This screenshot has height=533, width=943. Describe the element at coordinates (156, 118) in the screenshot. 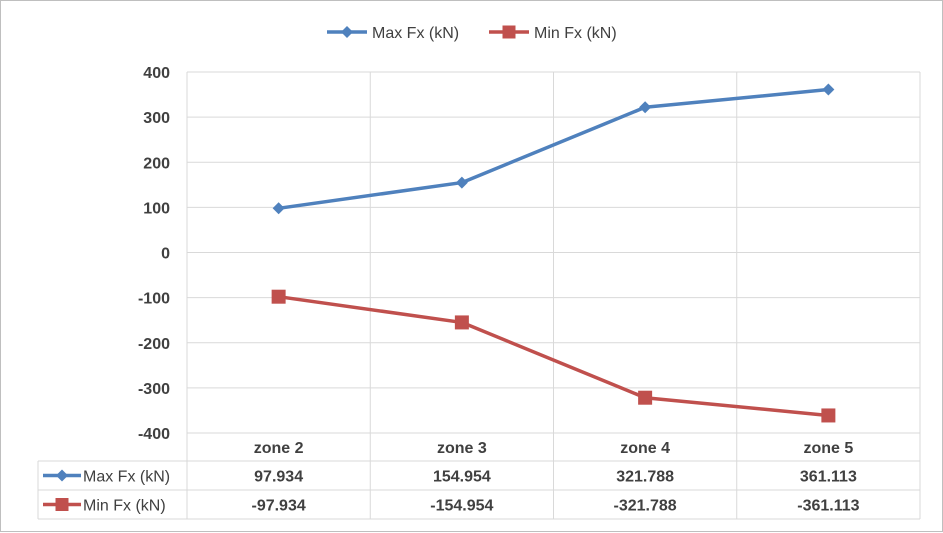

I see `y-tick-label: 300` at that location.